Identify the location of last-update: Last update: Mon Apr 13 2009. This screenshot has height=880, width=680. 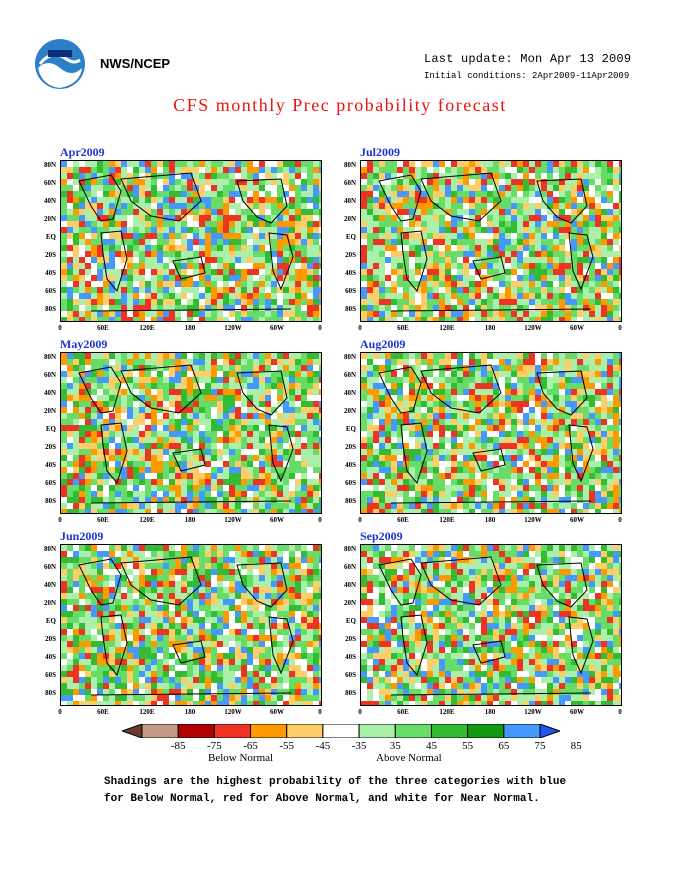
(528, 59).